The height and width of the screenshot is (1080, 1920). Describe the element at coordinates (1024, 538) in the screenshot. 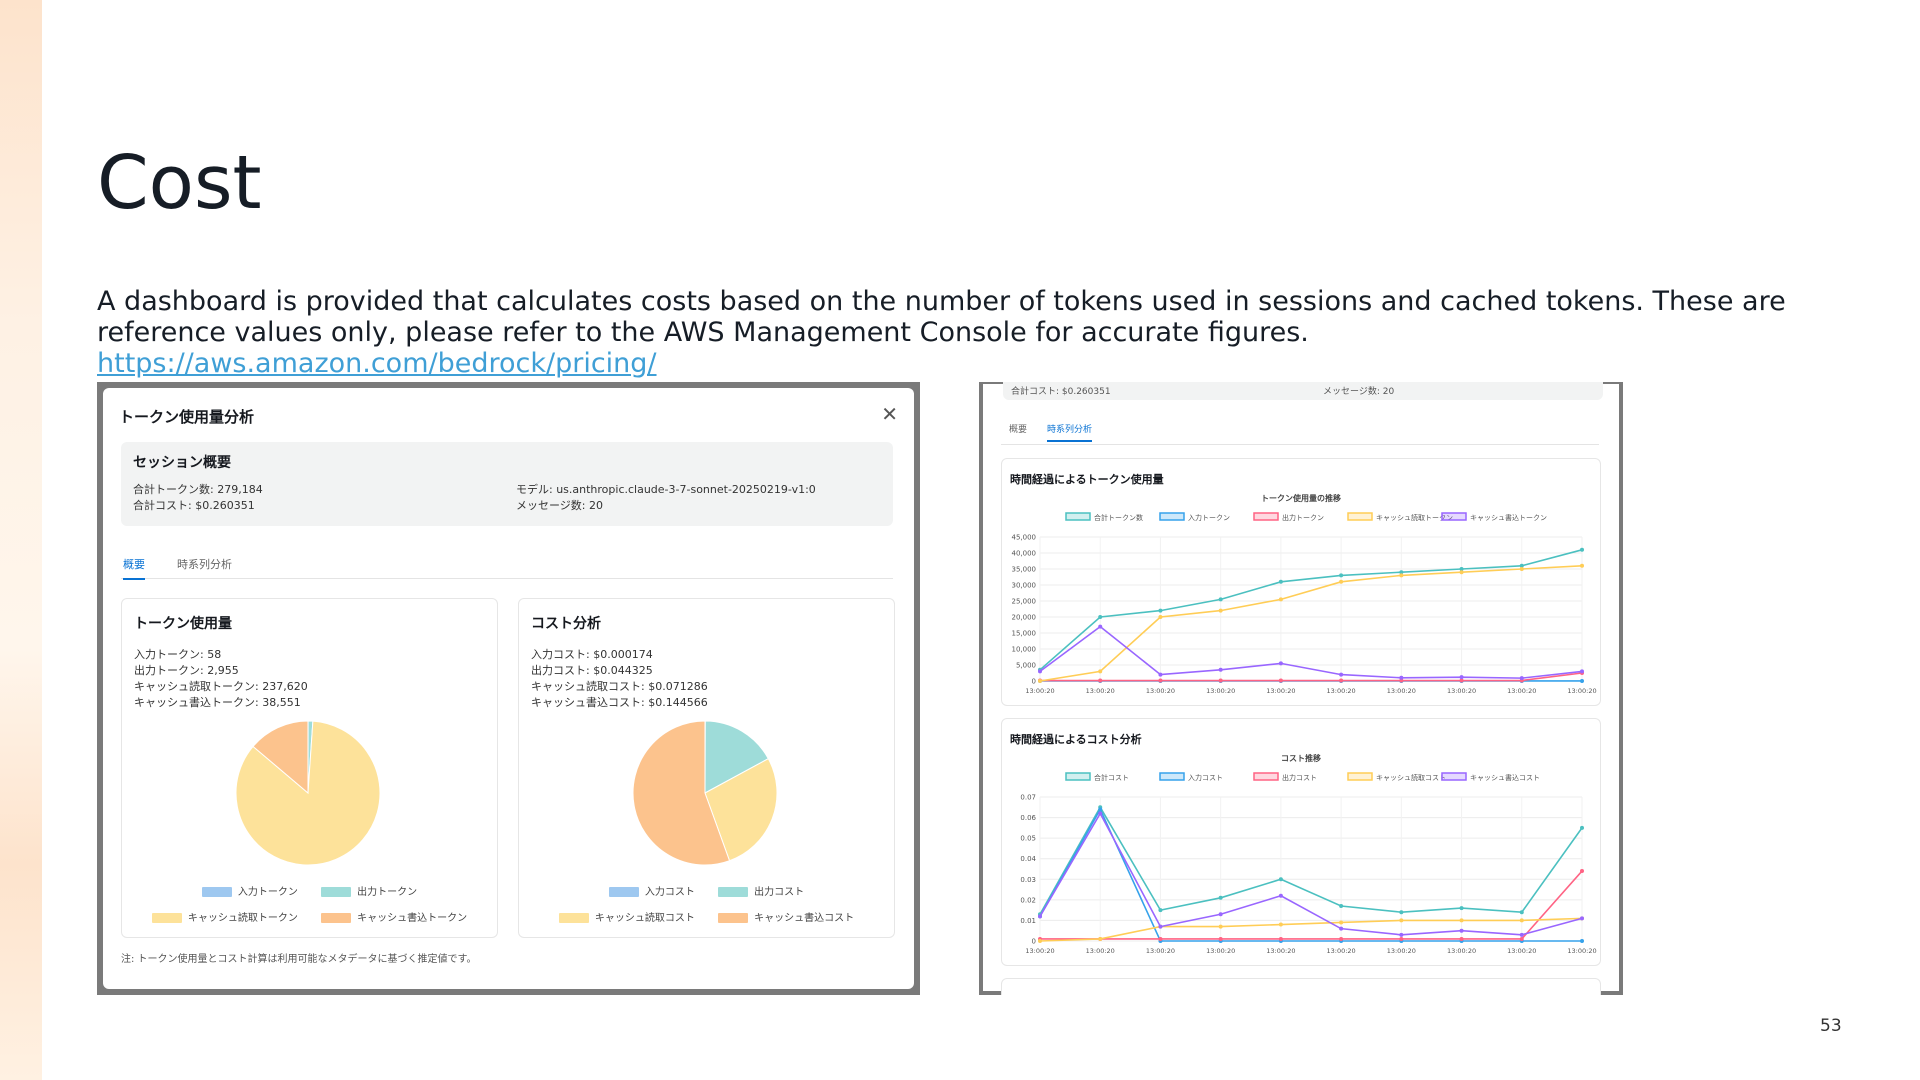

I see `y-tick-label: 45,000` at that location.